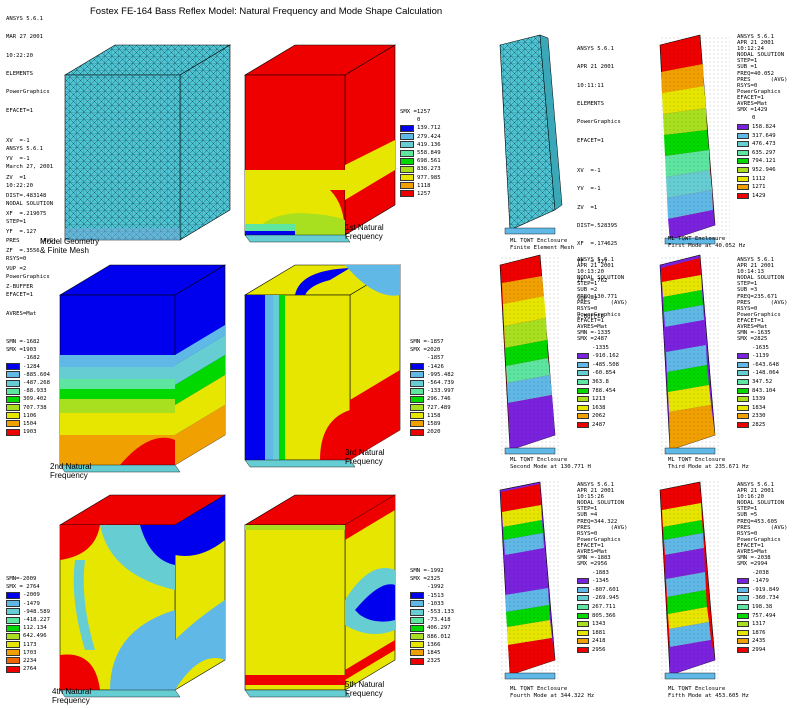  Describe the element at coordinates (597, 296) in the screenshot. I see `info-line: FREQ=130.771` at that location.